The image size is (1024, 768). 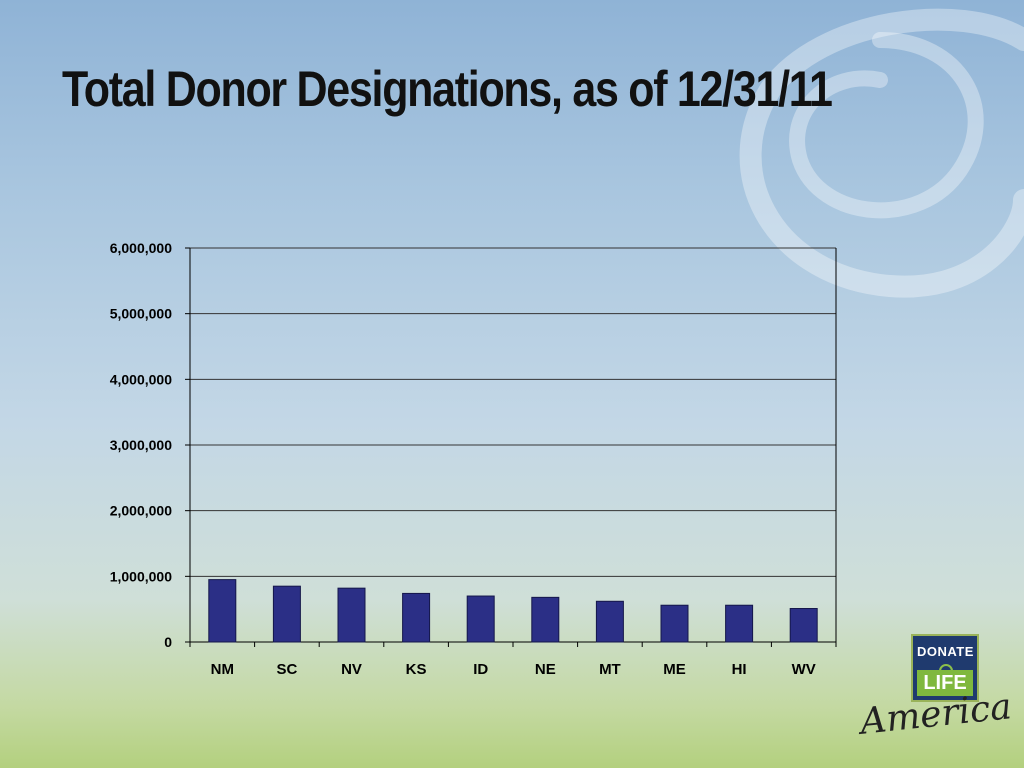 I want to click on bar-id, so click(x=480, y=619).